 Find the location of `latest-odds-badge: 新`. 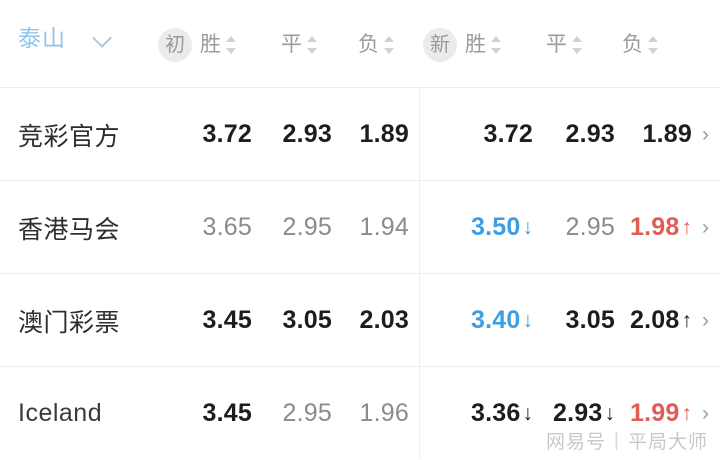

latest-odds-badge: 新 is located at coordinates (440, 45).